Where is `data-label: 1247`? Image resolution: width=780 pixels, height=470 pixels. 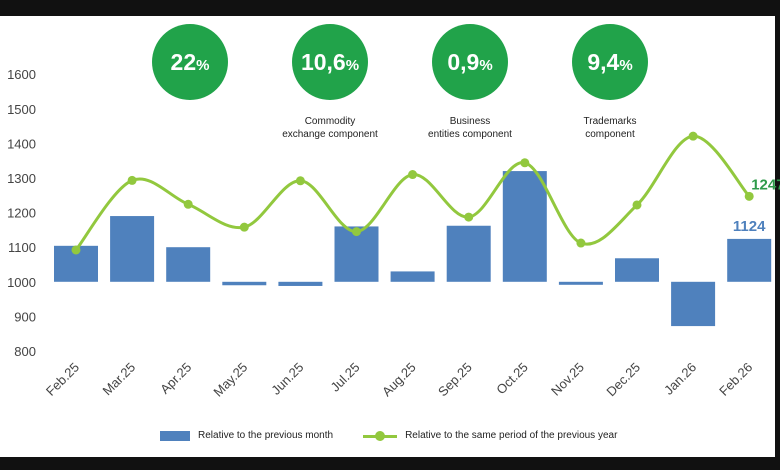 data-label: 1247 is located at coordinates (765, 184).